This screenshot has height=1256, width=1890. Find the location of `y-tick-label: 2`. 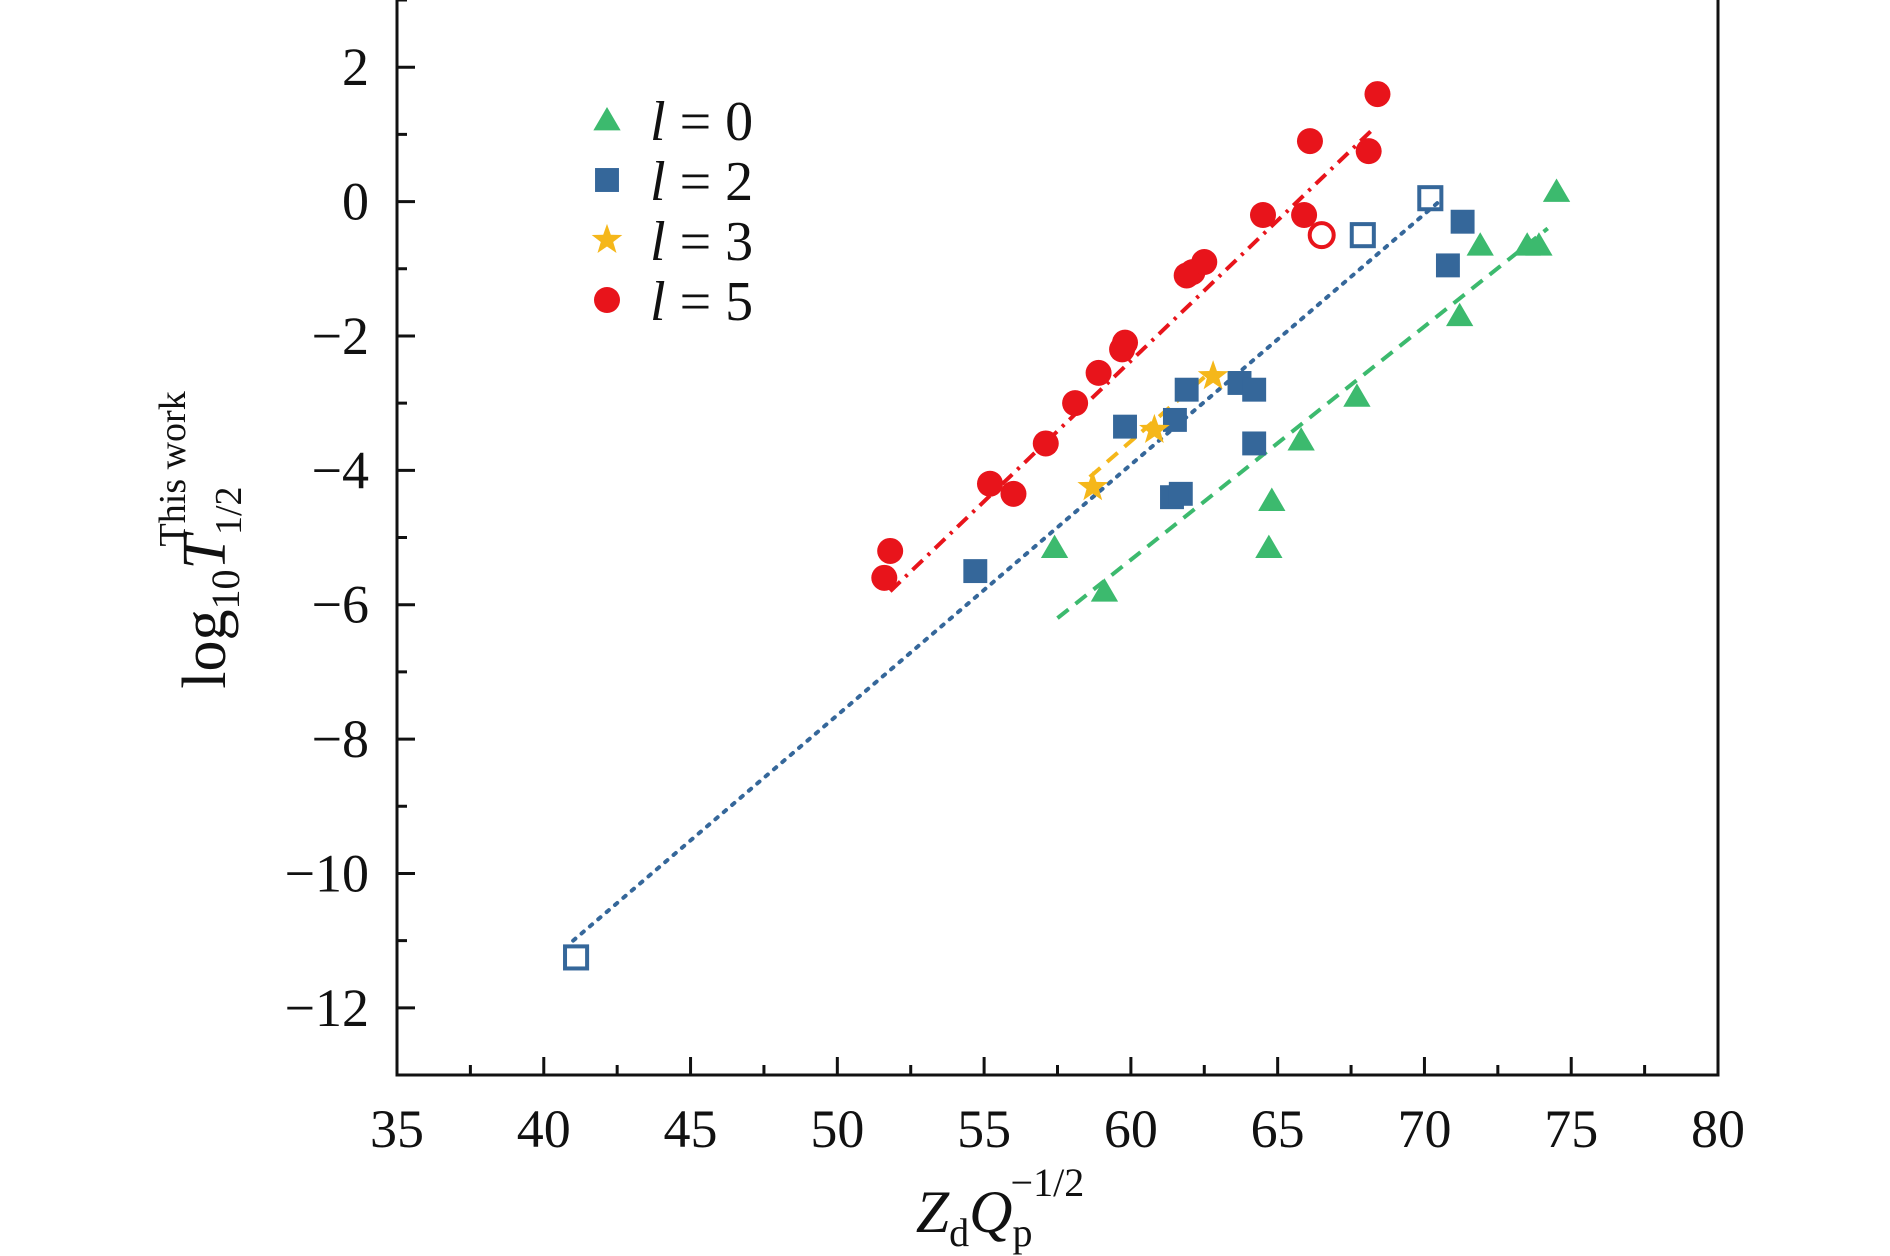

y-tick-label: 2 is located at coordinates (355, 67).